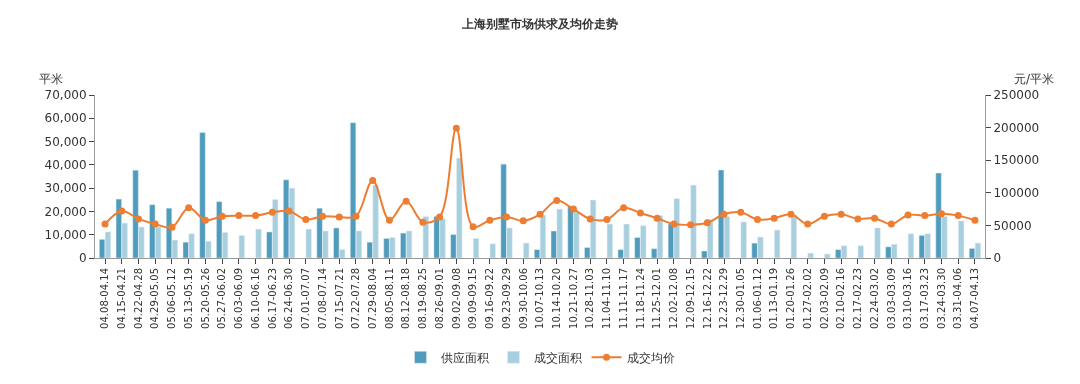 The height and width of the screenshot is (384, 1080). Describe the element at coordinates (423, 298) in the screenshot. I see `x-tick-label: 08.19-08.25` at that location.